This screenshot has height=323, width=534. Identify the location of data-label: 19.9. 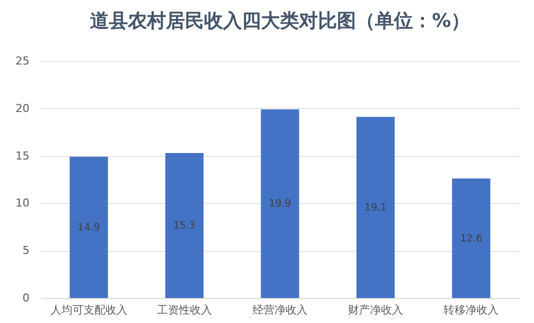
(280, 204).